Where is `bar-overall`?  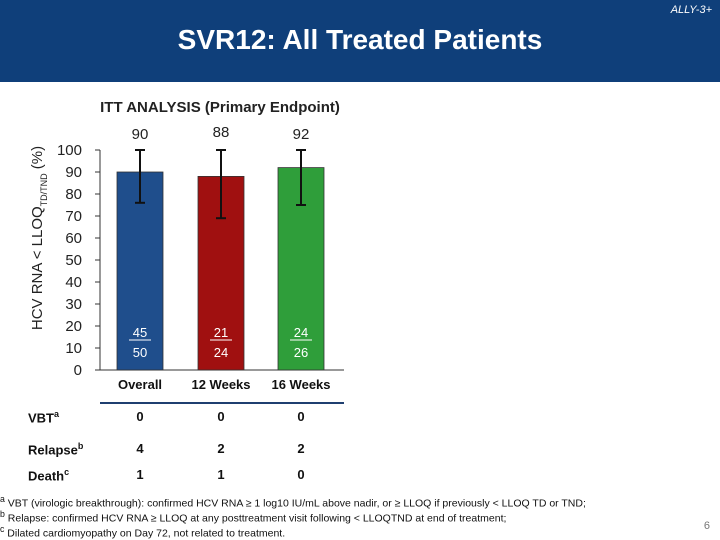
bar-overall is located at coordinates (140, 271).